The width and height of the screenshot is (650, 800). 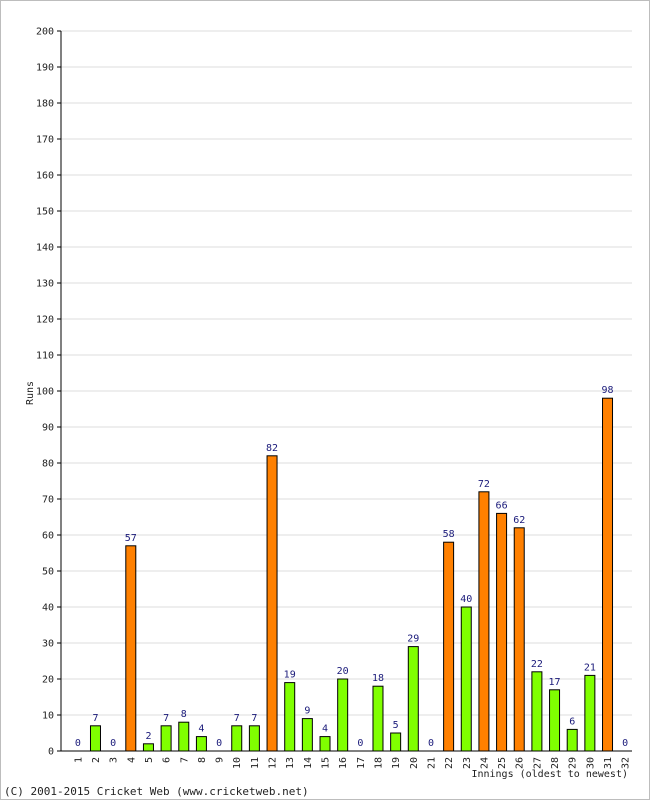 What do you see at coordinates (202, 760) in the screenshot?
I see `x-tick-label-innings-8: 8` at bounding box center [202, 760].